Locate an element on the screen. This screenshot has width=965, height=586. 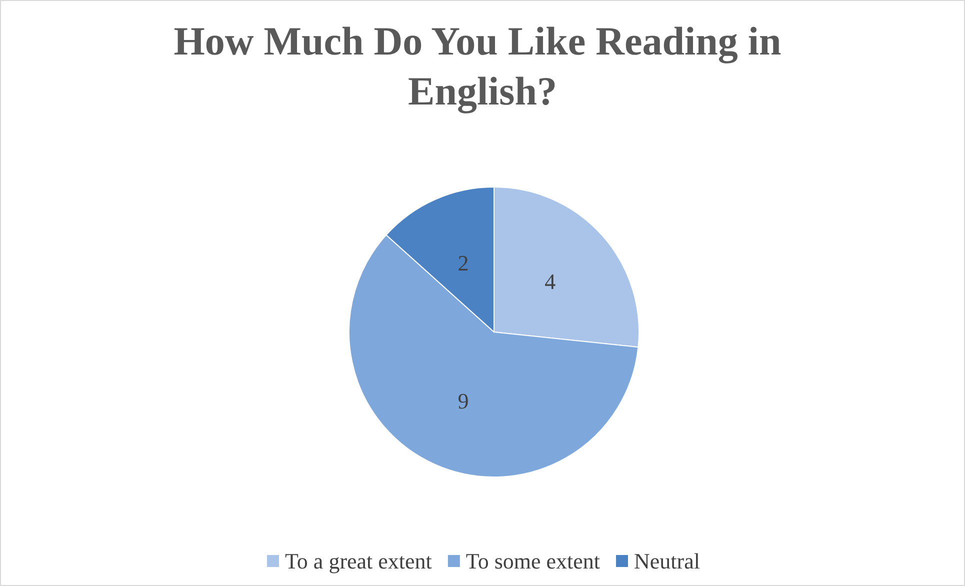
chart-title: How Much Do You Like Reading in English? is located at coordinates (483, 66).